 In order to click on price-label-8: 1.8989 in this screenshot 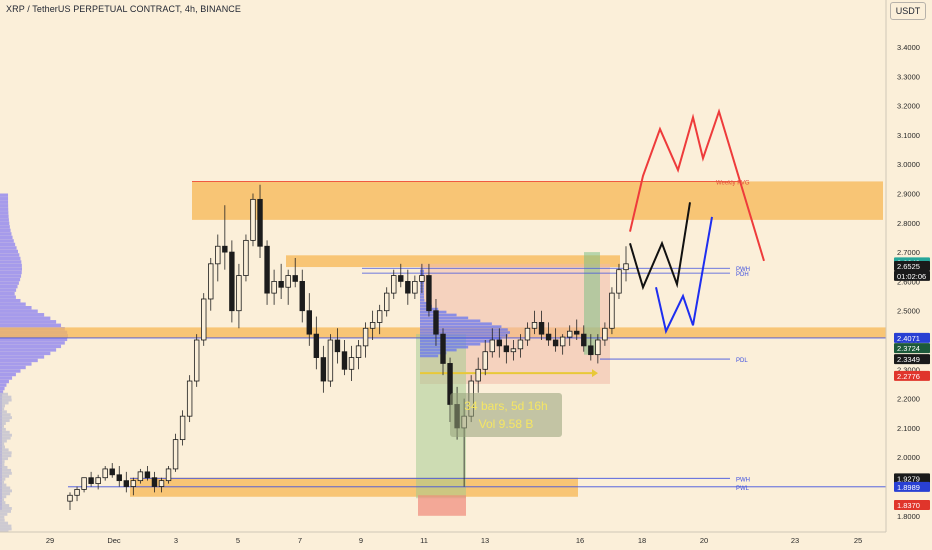, I will do `click(912, 486)`.